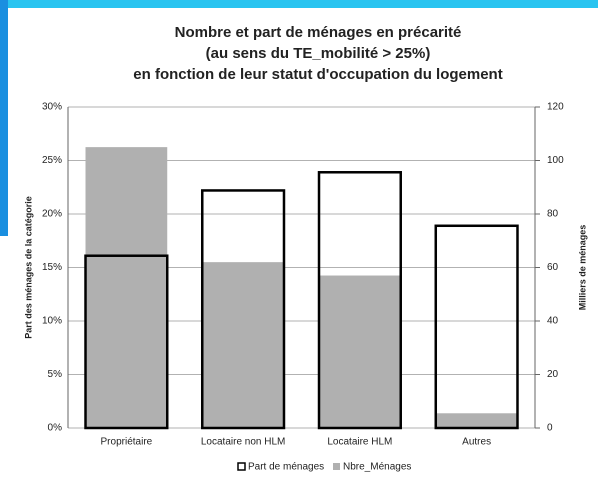 This screenshot has height=481, width=598. I want to click on x-tick-label: Autres, so click(476, 442).